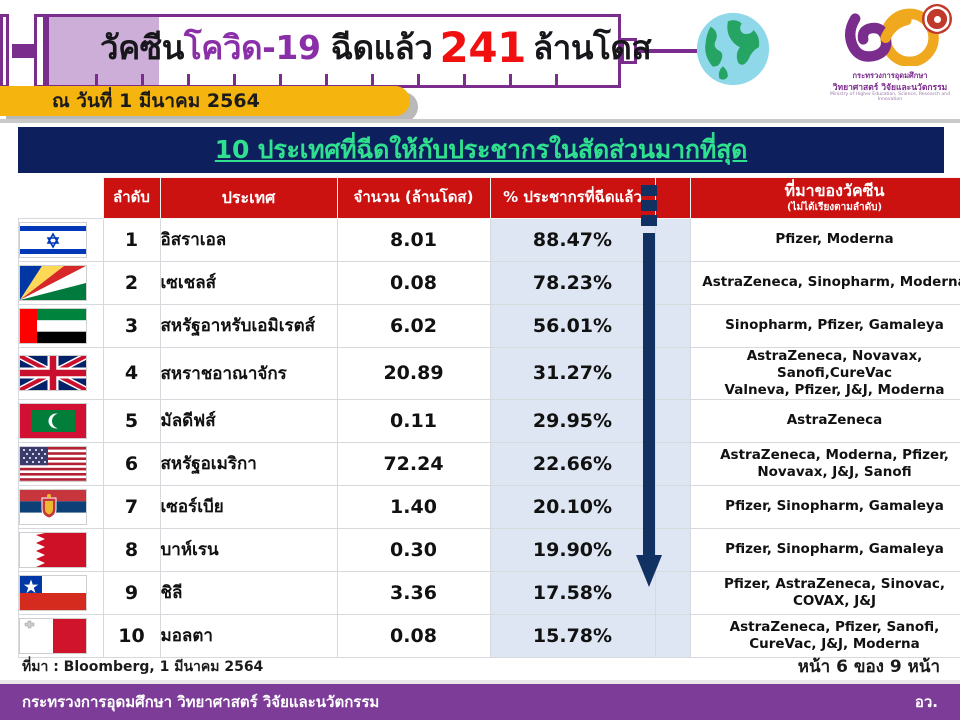 The height and width of the screenshot is (720, 960). I want to click on cell-country: สหรัฐอาหรับเอมิเรตส์, so click(248, 325).